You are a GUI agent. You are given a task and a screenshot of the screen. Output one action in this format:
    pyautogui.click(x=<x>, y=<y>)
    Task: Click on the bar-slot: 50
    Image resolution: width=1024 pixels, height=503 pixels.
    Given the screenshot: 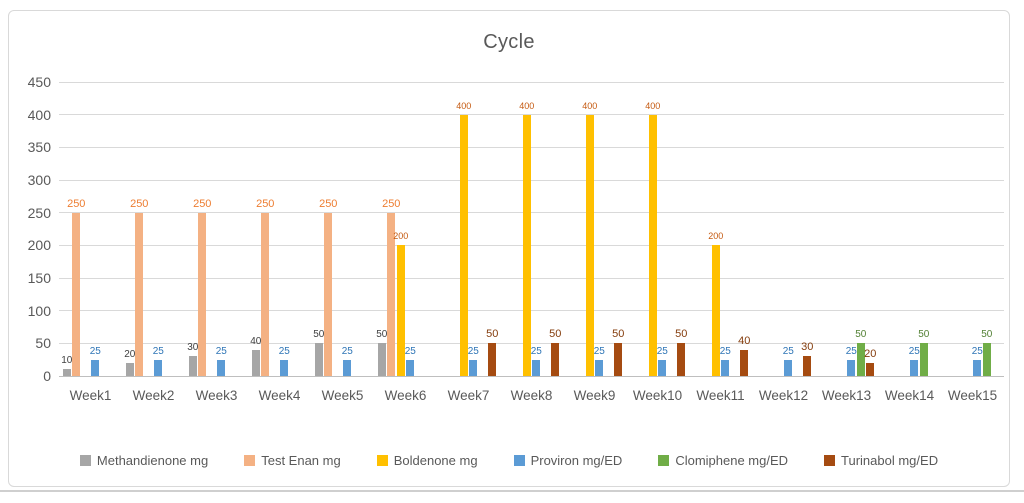 What is the action you would take?
    pyautogui.click(x=986, y=229)
    